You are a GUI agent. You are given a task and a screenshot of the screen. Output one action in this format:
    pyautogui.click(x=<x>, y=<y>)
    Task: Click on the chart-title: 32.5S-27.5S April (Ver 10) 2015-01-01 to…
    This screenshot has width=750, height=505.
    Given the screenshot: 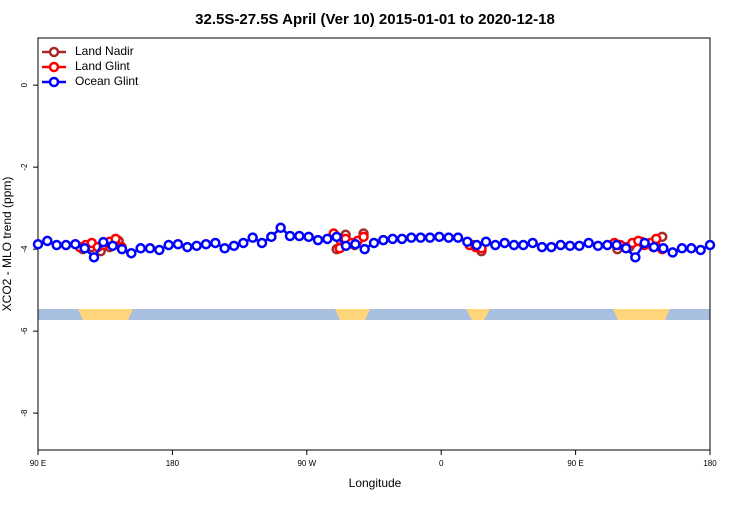 What is the action you would take?
    pyautogui.click(x=375, y=19)
    